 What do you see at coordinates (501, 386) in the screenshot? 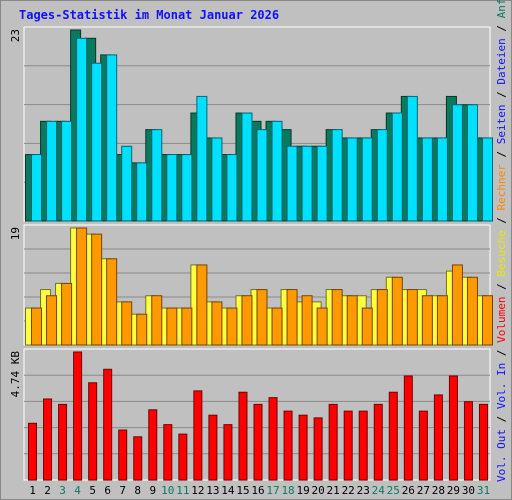
I see `caption-item: Vol. In` at bounding box center [501, 386].